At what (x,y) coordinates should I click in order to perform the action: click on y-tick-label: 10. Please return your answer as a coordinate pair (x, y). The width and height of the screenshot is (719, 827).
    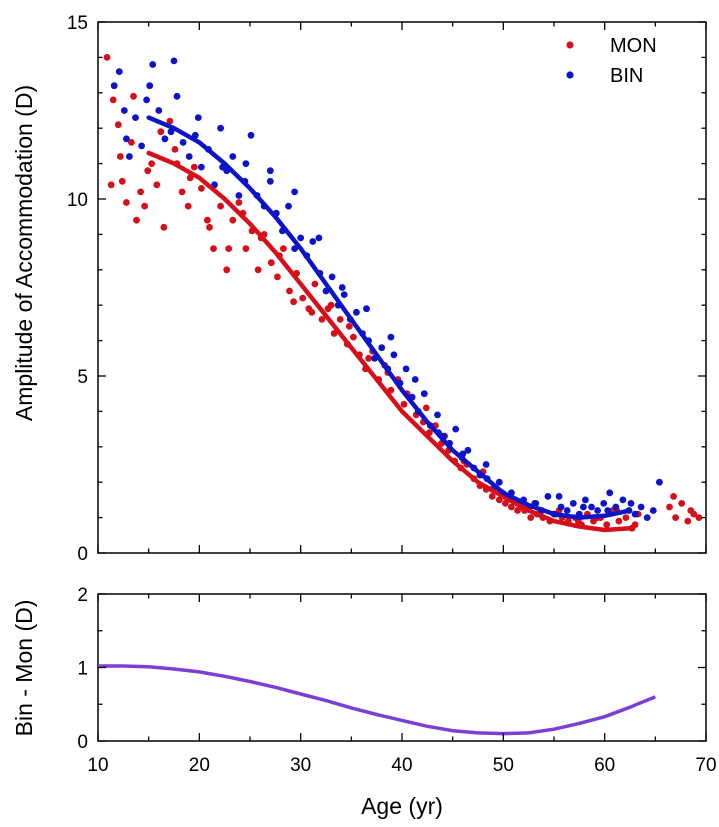
    Looking at the image, I should click on (77, 200).